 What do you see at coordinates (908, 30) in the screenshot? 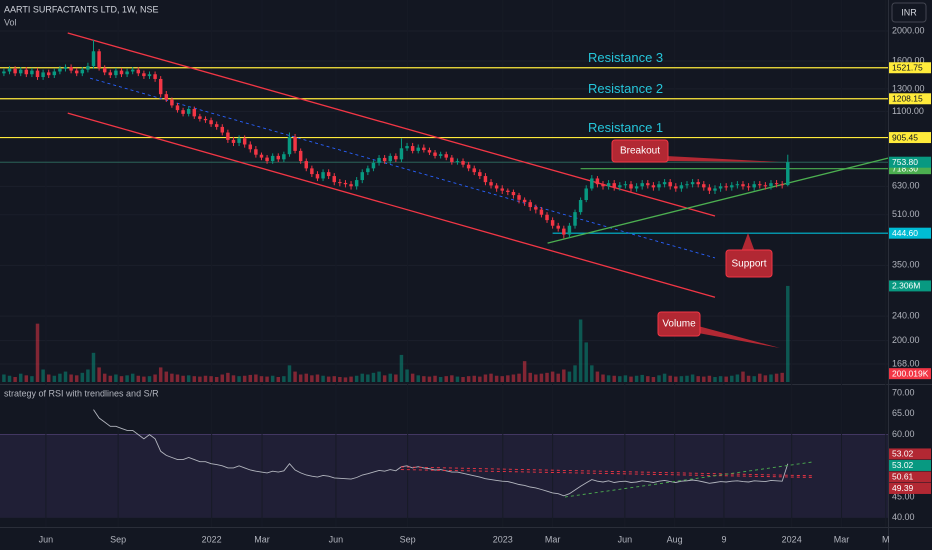
I see `y-tick-label: 2000.00` at bounding box center [908, 30].